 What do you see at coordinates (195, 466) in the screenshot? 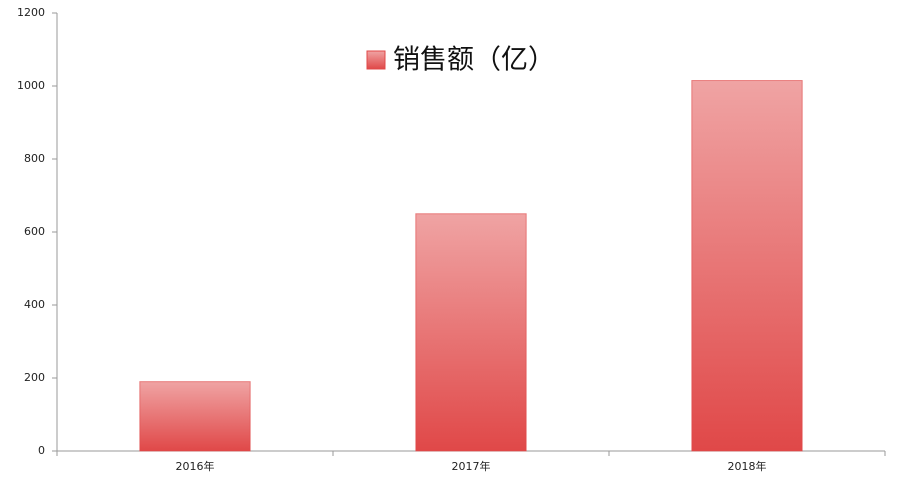
I see `x-tick-label: 2016年` at bounding box center [195, 466].